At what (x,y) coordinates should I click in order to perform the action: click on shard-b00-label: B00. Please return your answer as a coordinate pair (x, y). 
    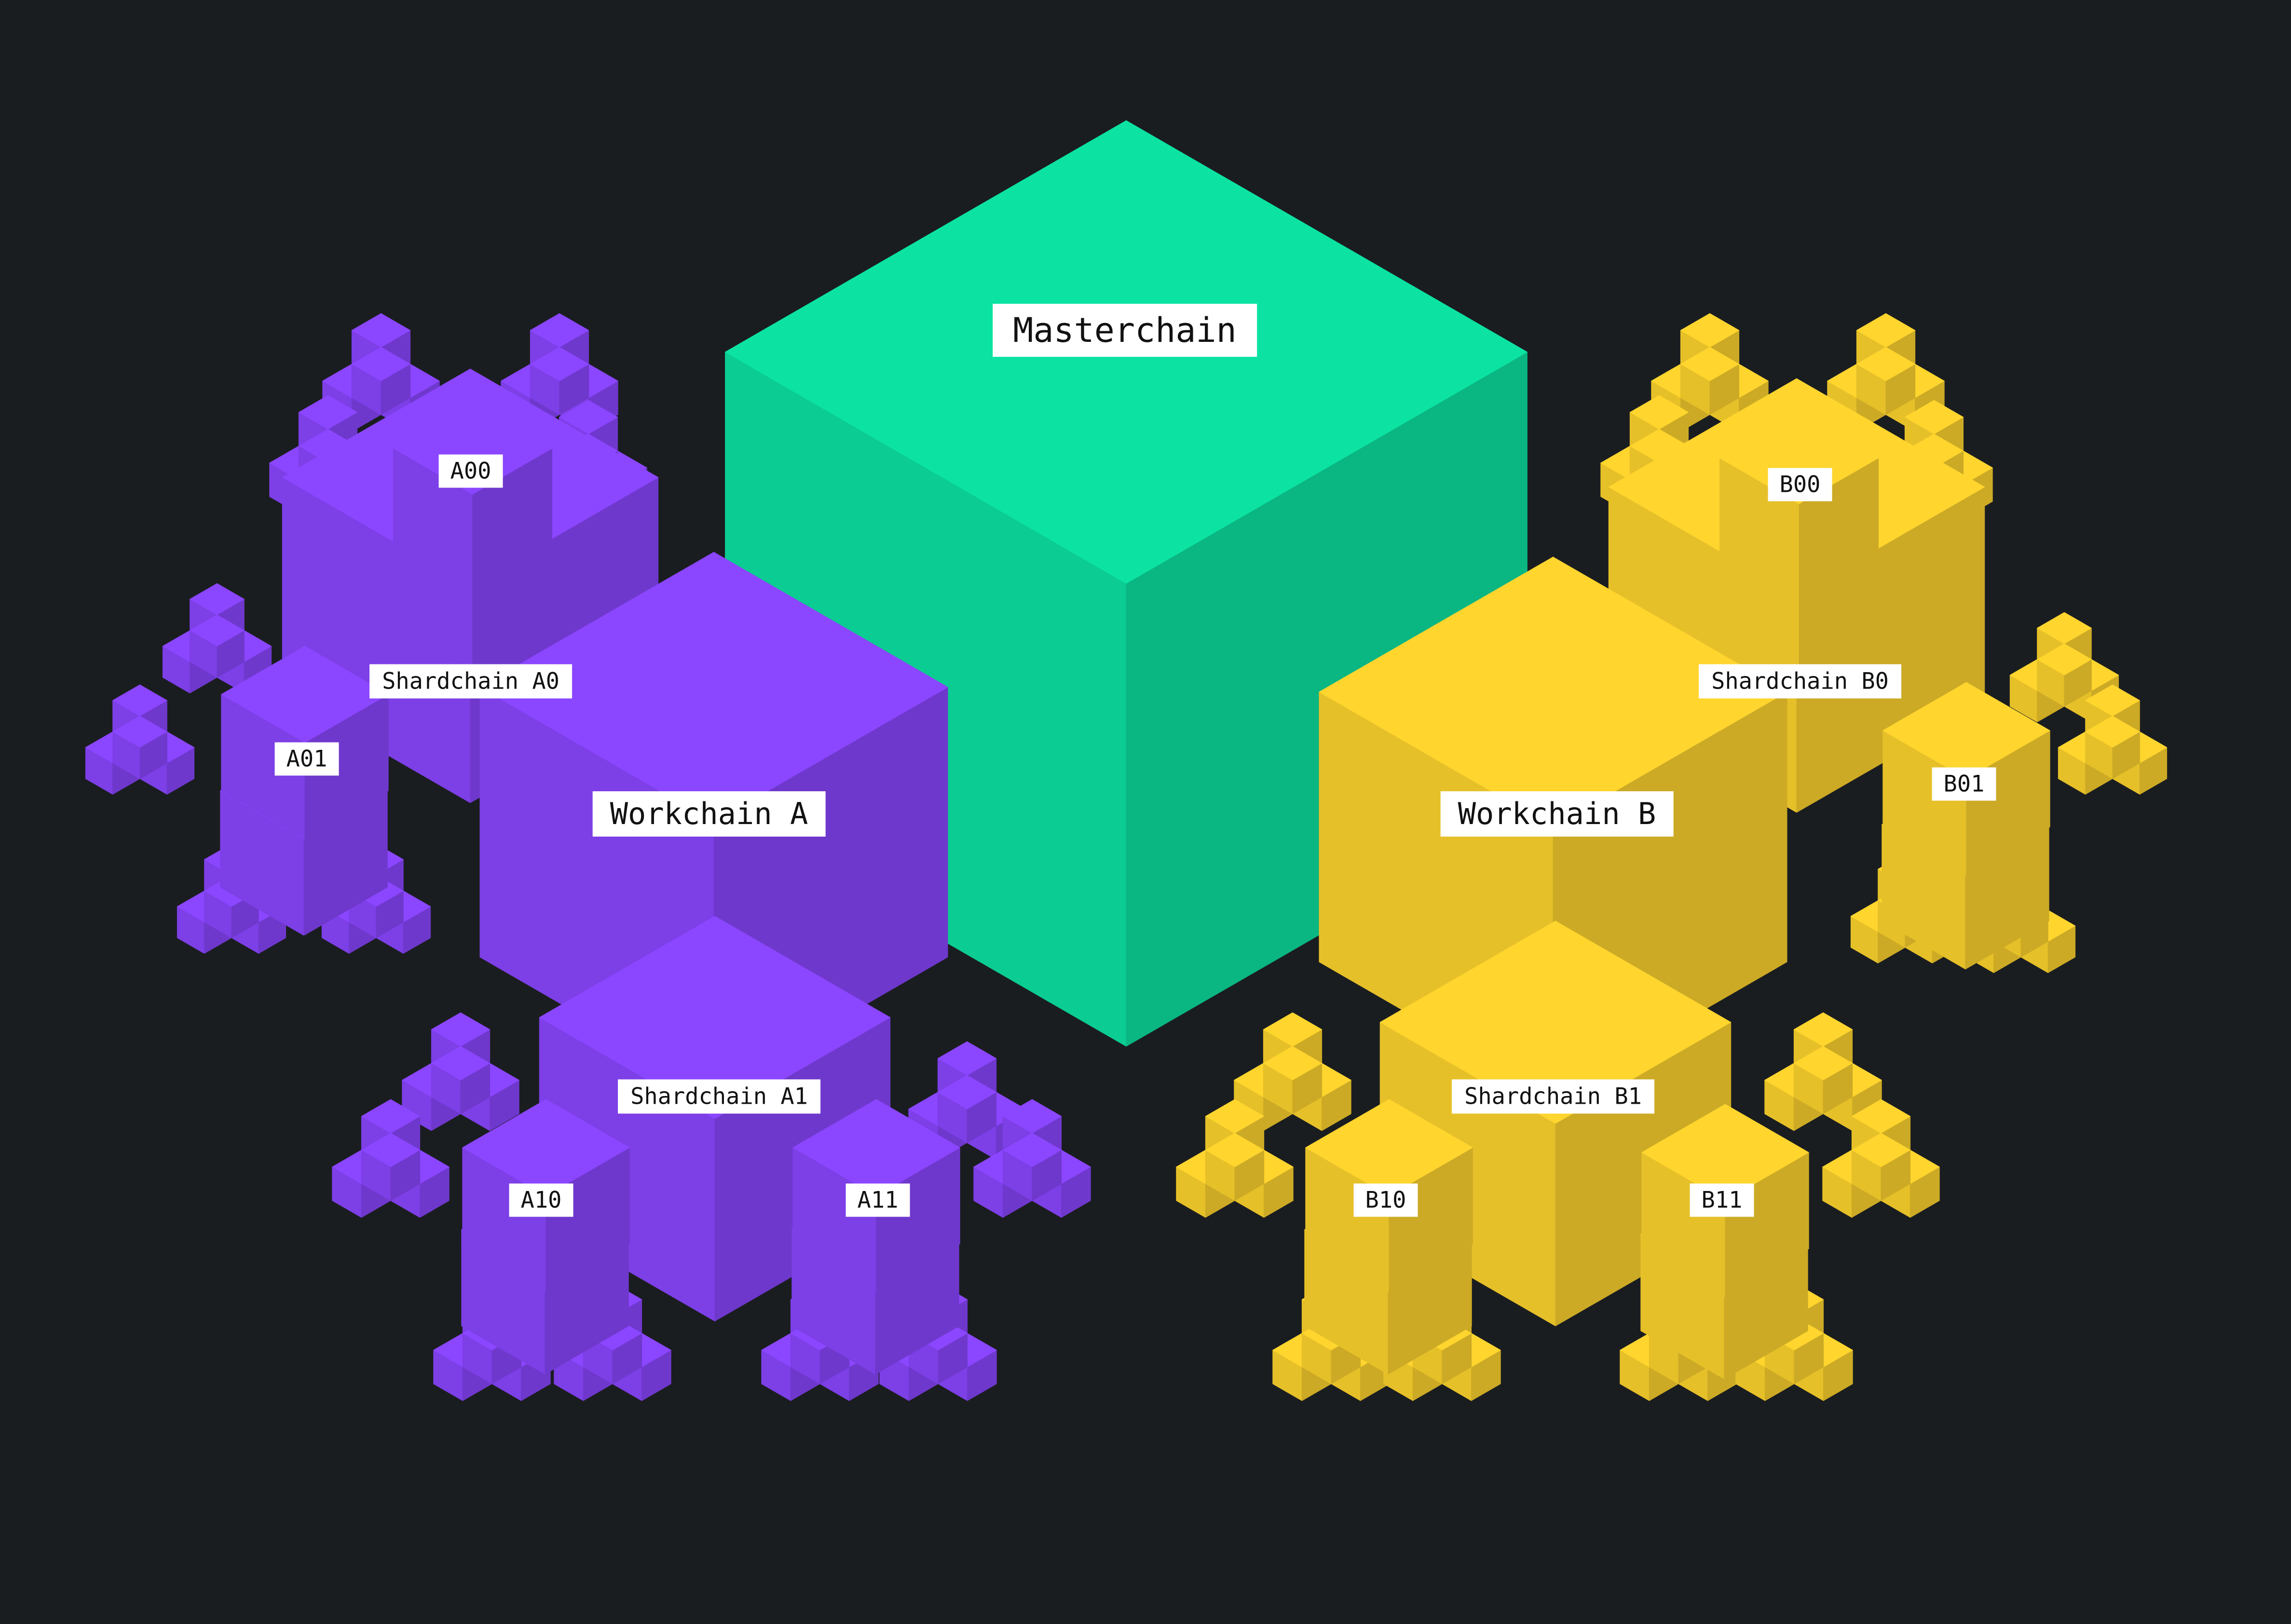
    Looking at the image, I should click on (1800, 484).